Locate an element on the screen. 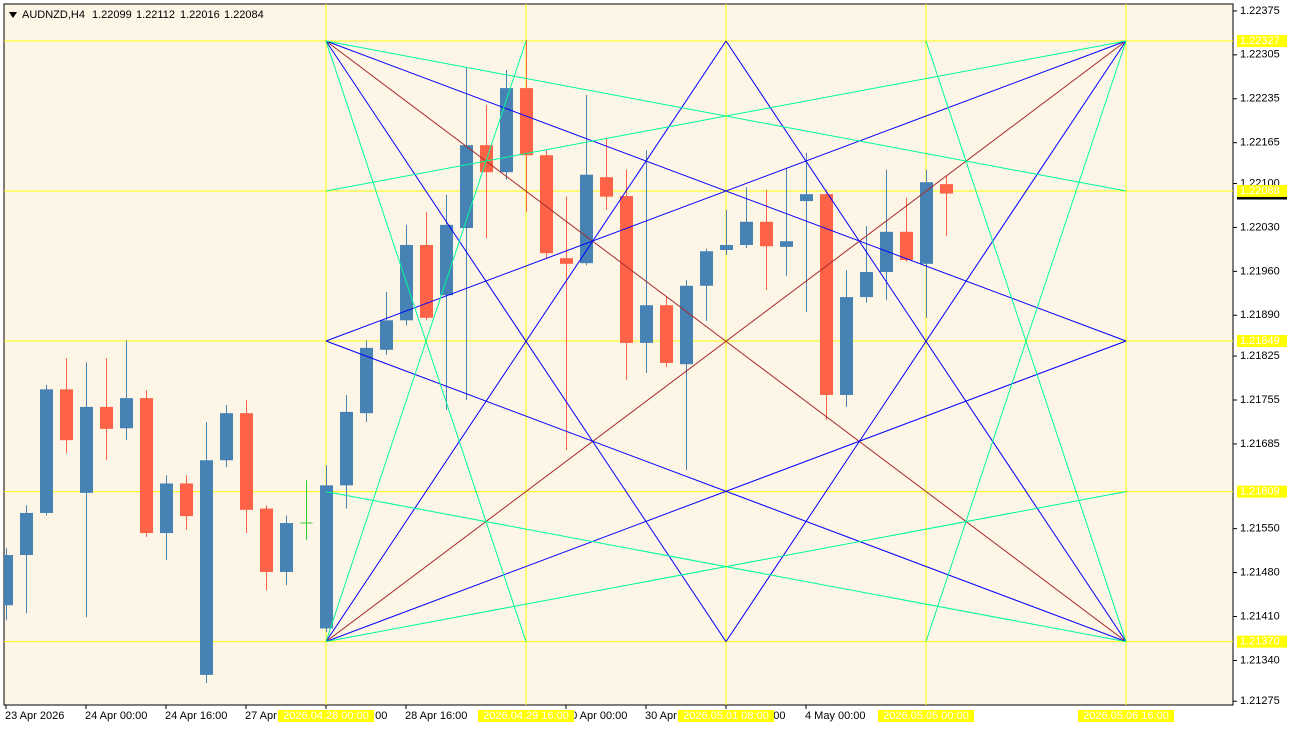 This screenshot has height=733, width=1295. y-tick-label: 1.22375 is located at coordinates (1260, 11).